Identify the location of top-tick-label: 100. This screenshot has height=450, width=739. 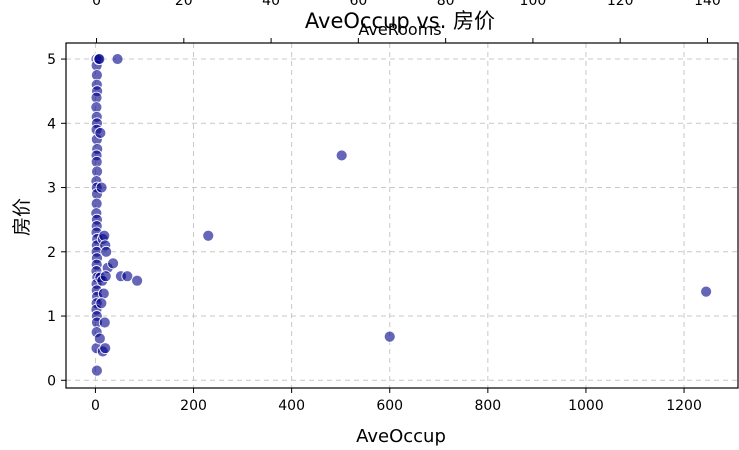
(533, 4).